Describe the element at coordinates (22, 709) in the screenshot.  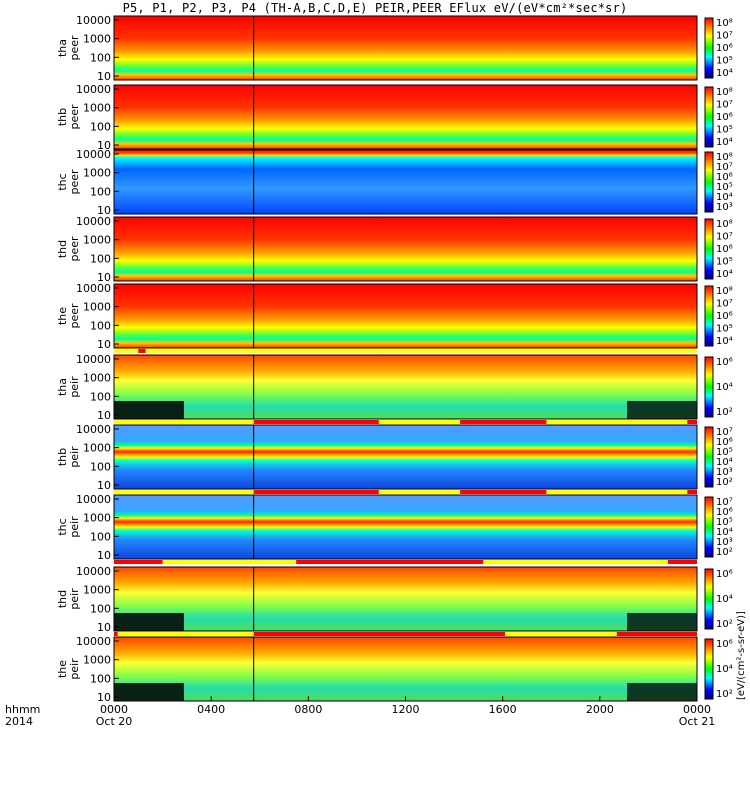
I see `x-row-label-hhmm: hhmm` at that location.